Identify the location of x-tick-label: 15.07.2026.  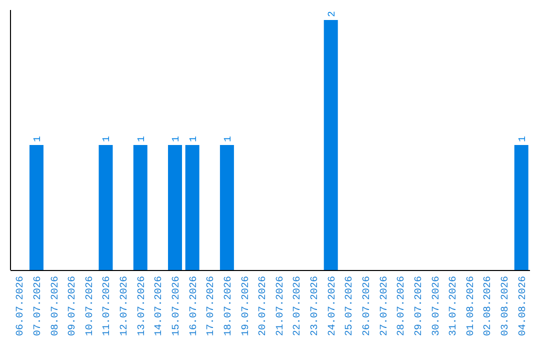
(177, 306).